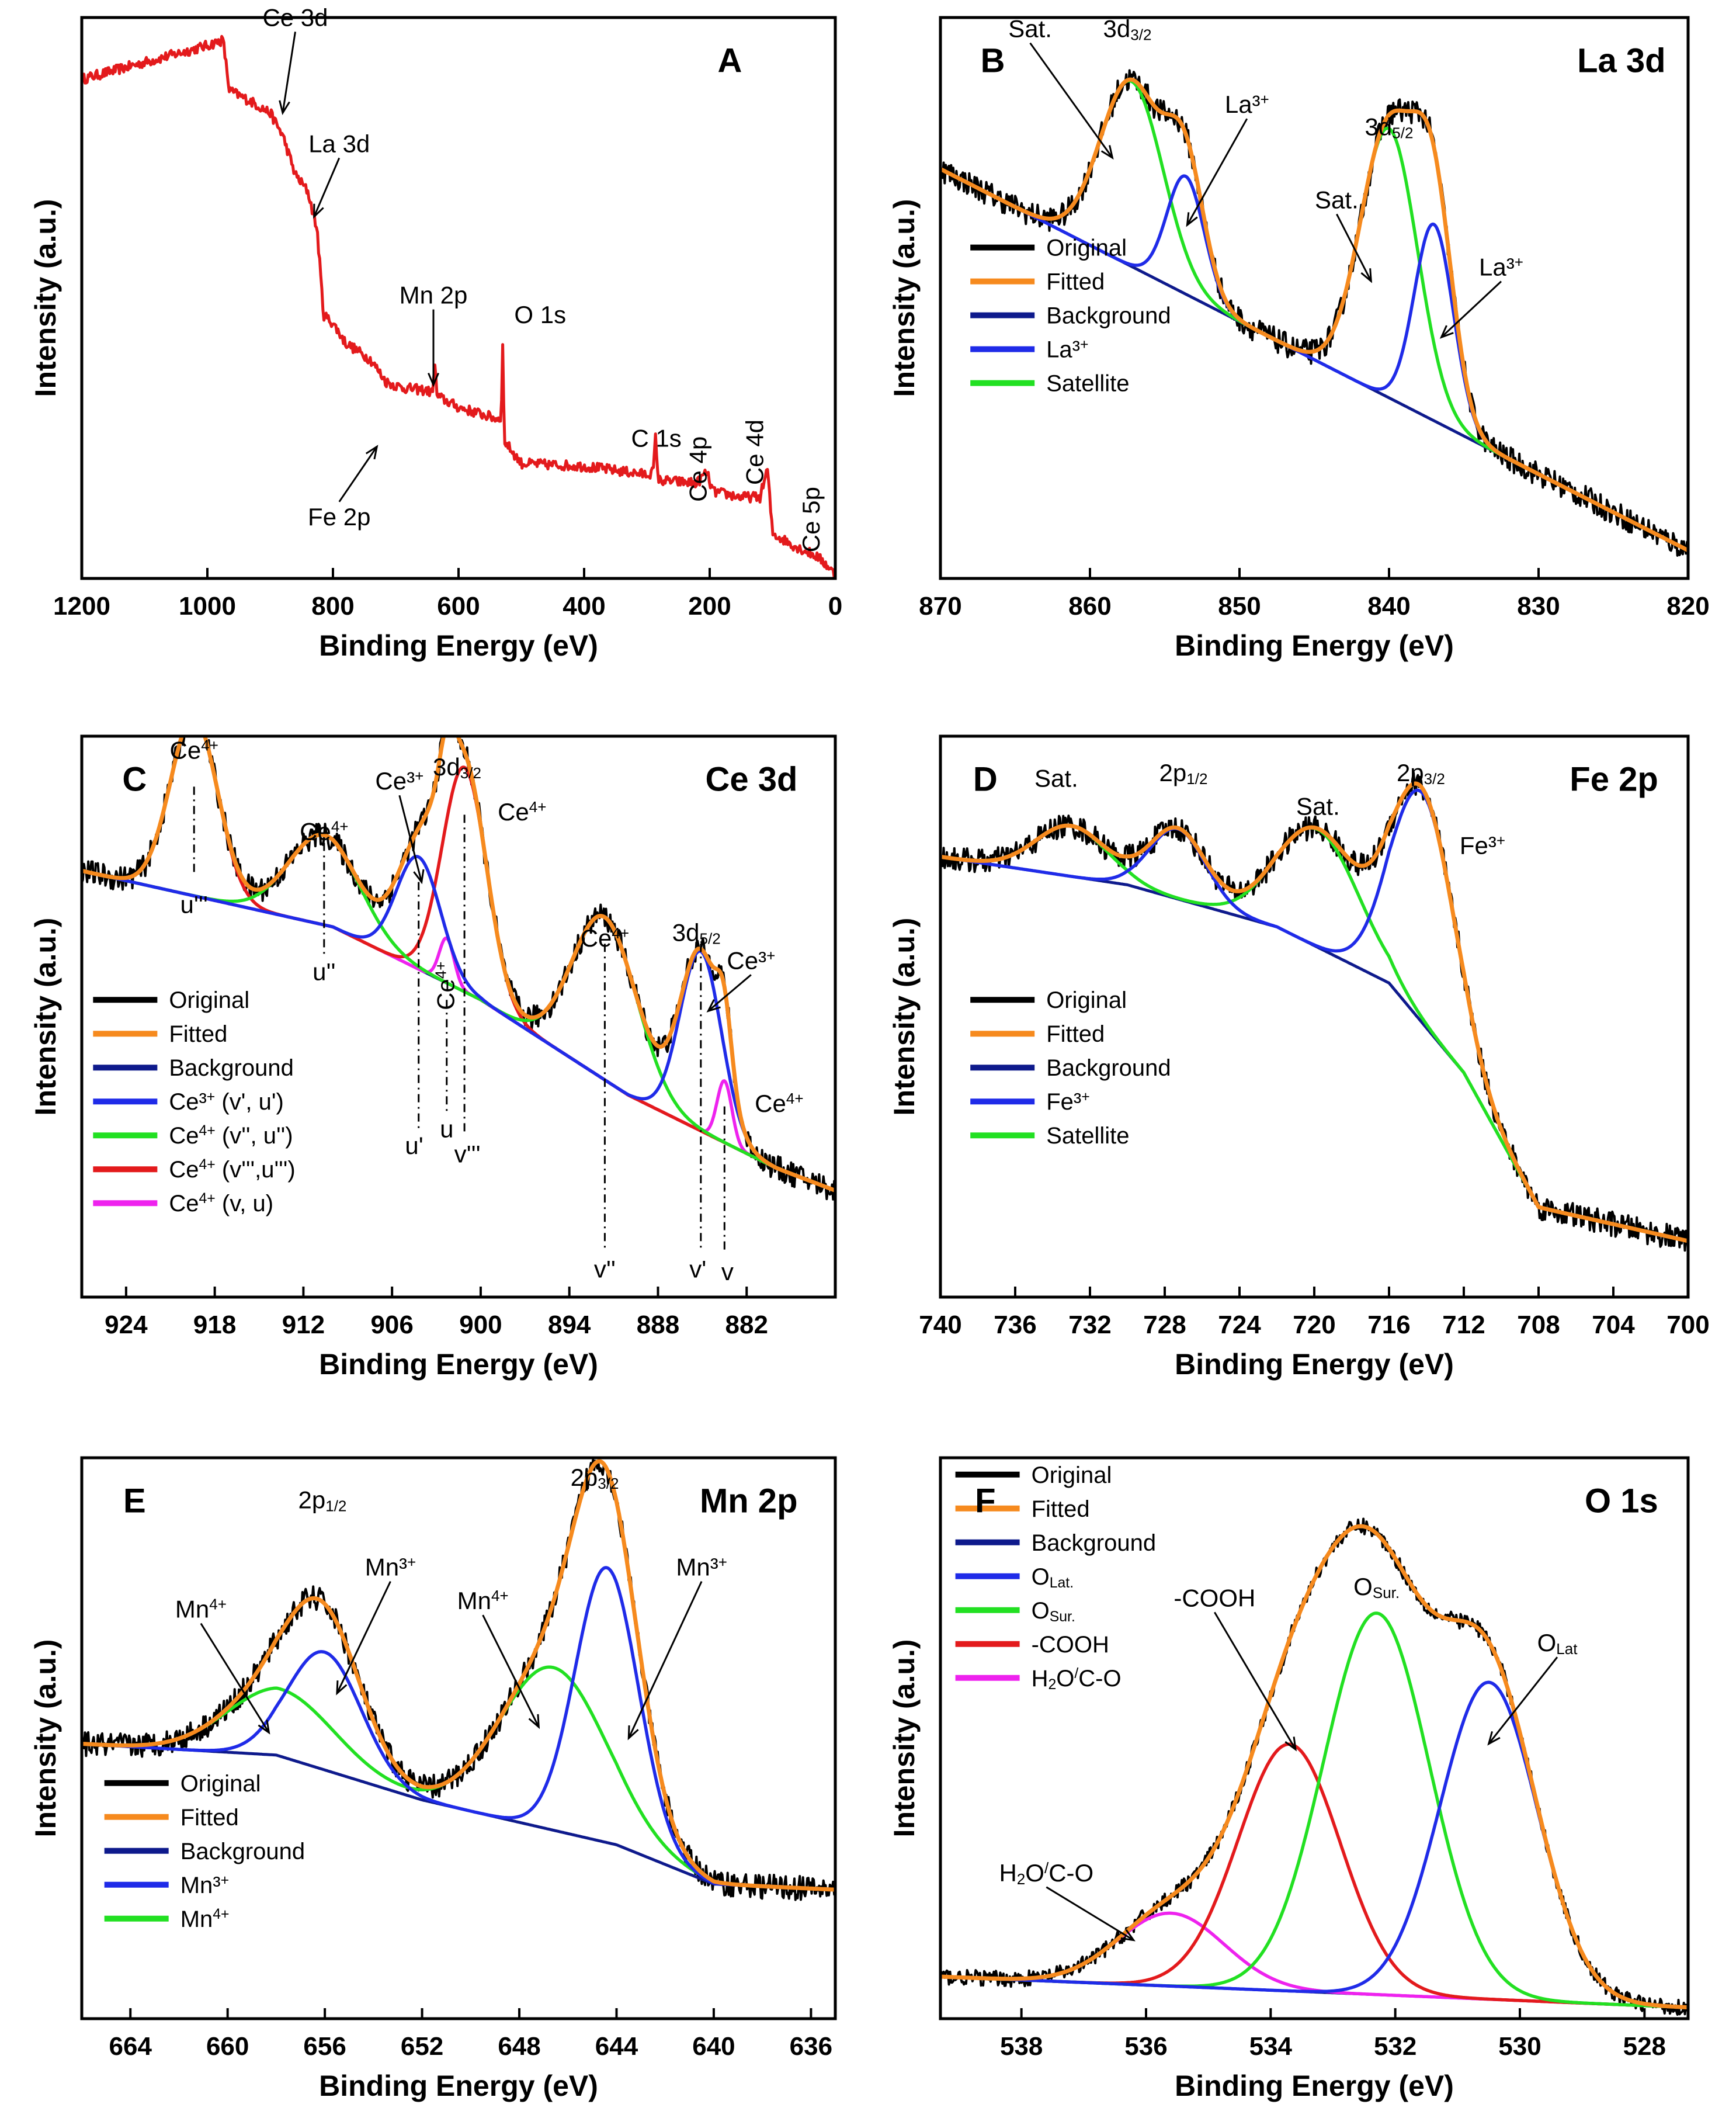 The image size is (1736, 2118). What do you see at coordinates (1395, 2047) in the screenshot?
I see `x-tick-label: 532` at bounding box center [1395, 2047].